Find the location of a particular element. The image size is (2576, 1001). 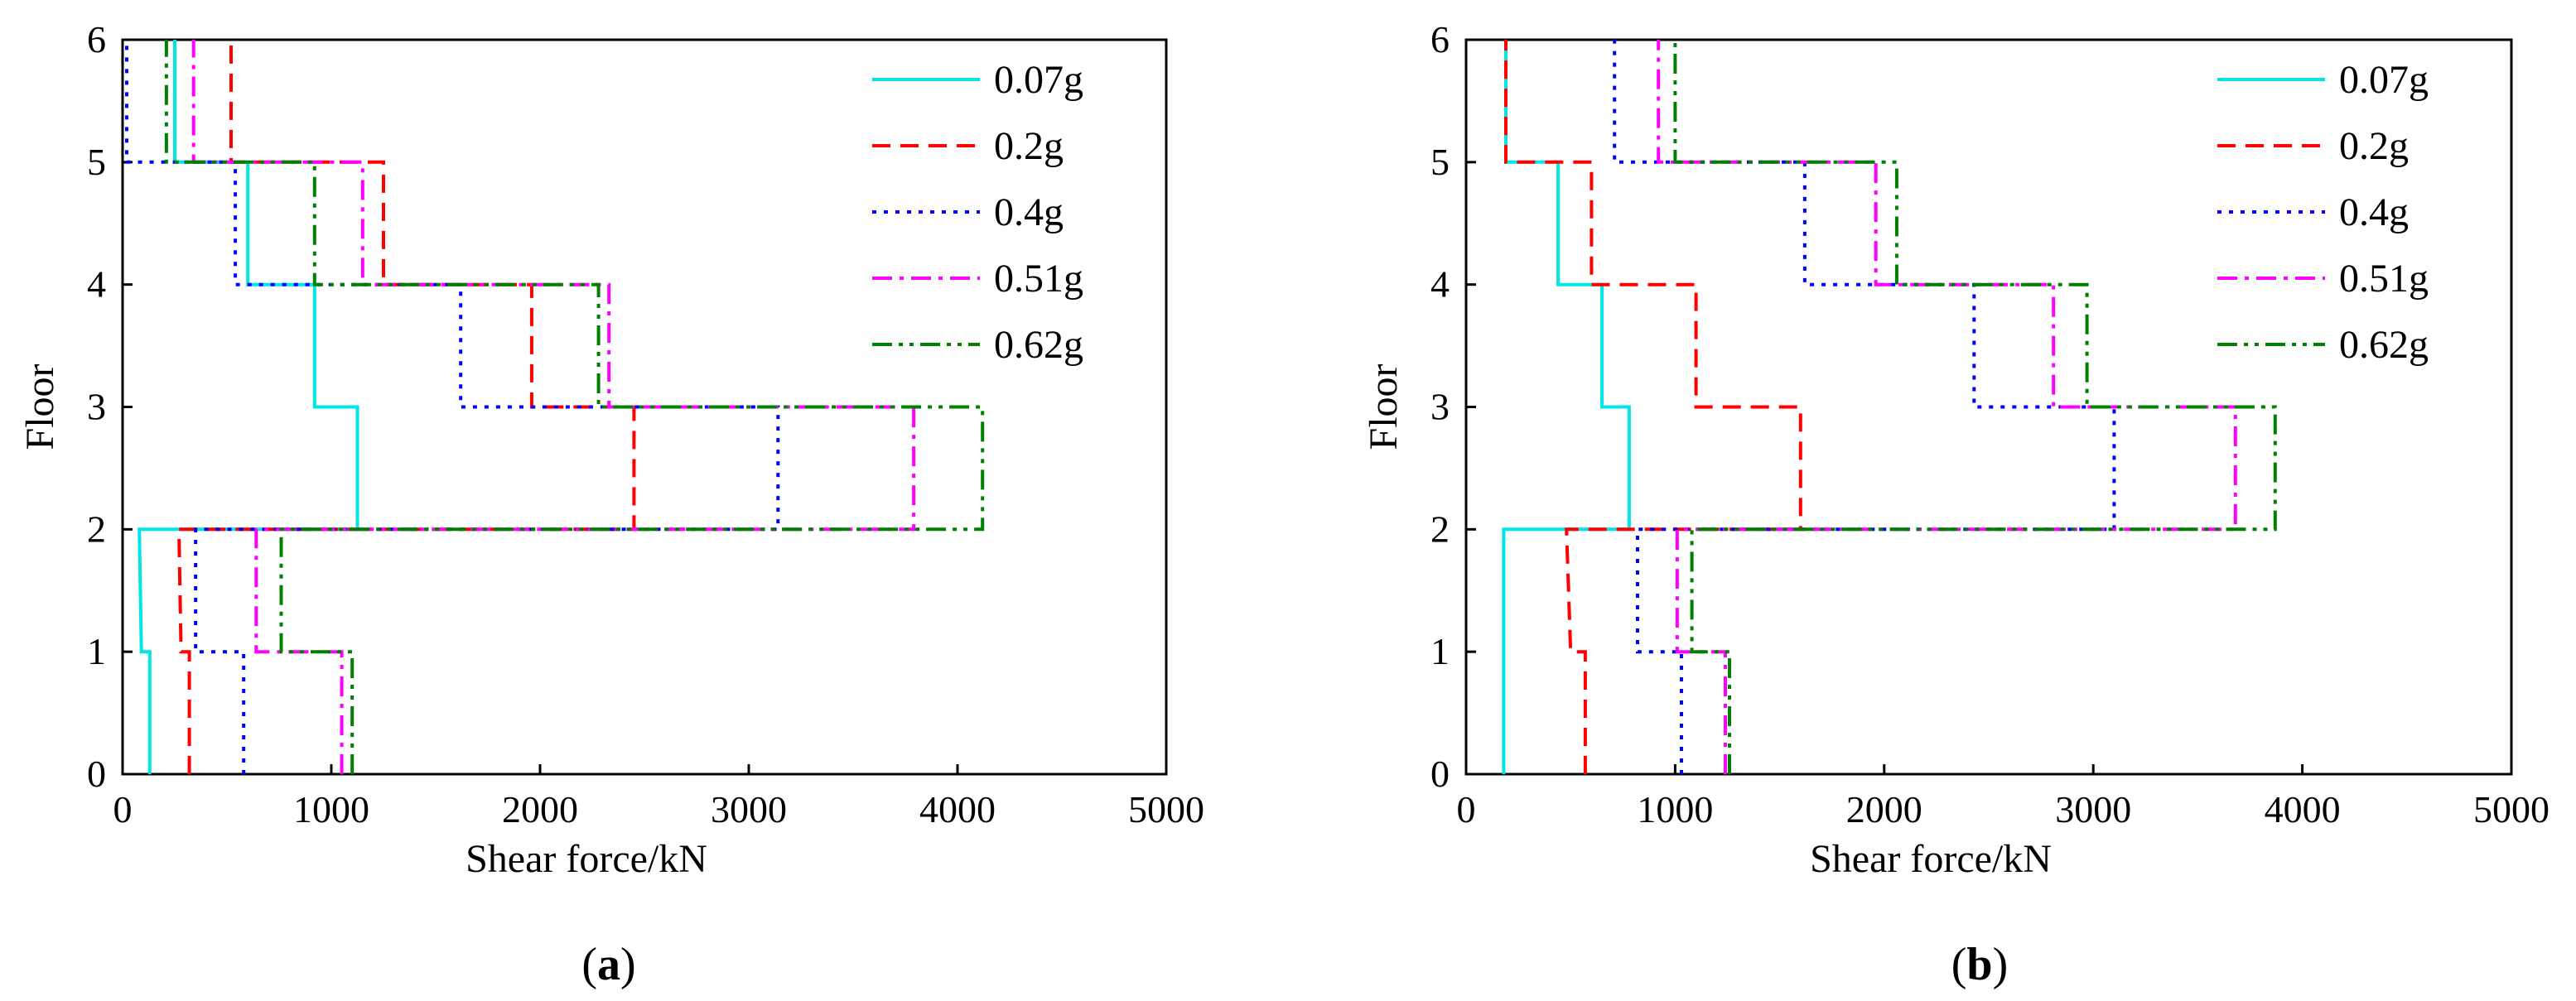

panel-caption: (a) is located at coordinates (608, 965).